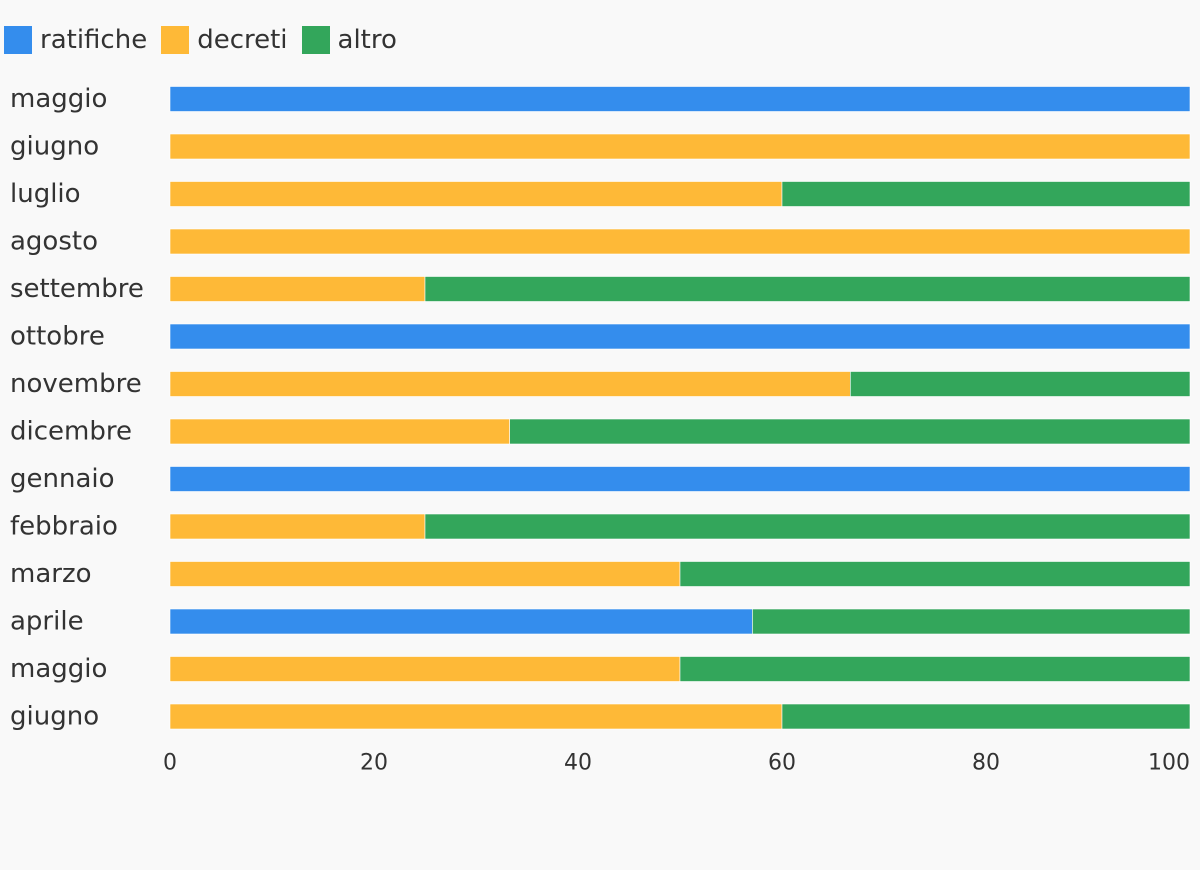 The image size is (1200, 870). What do you see at coordinates (242, 40) in the screenshot?
I see `legend-label: decreti` at bounding box center [242, 40].